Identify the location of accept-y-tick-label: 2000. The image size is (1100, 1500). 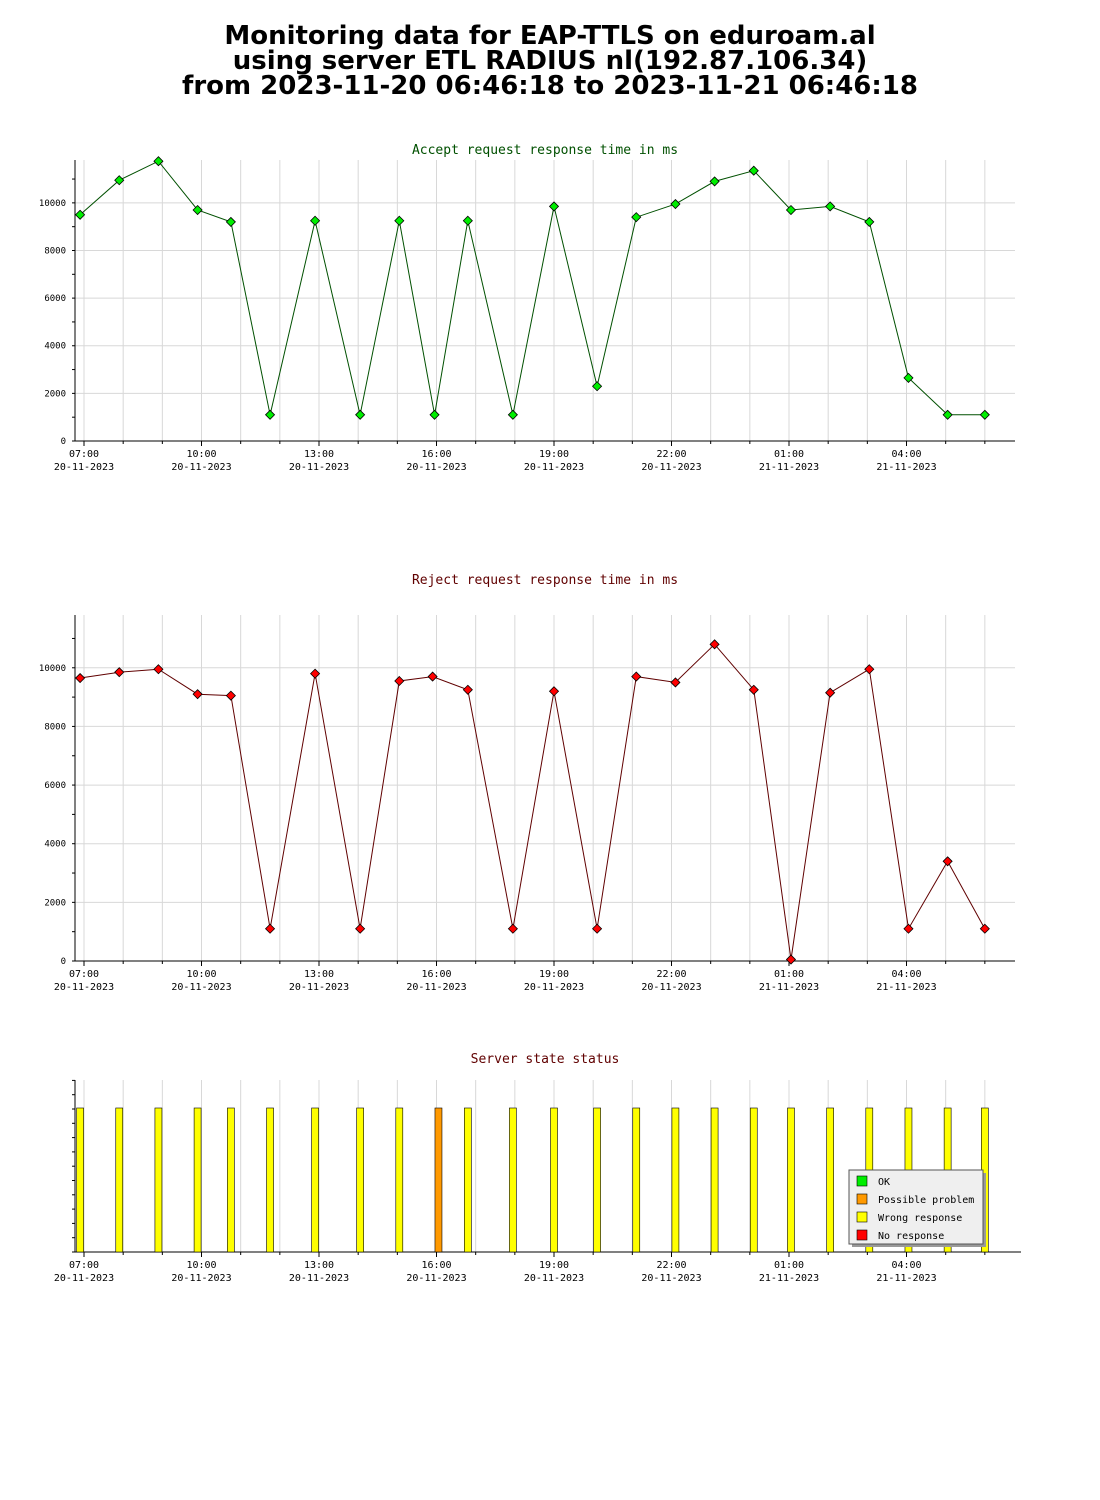
(55, 394).